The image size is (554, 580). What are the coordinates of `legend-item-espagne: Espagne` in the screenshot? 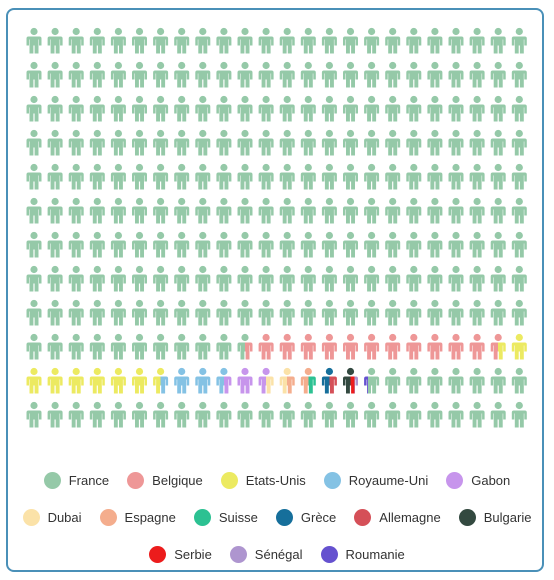 It's located at (137, 517).